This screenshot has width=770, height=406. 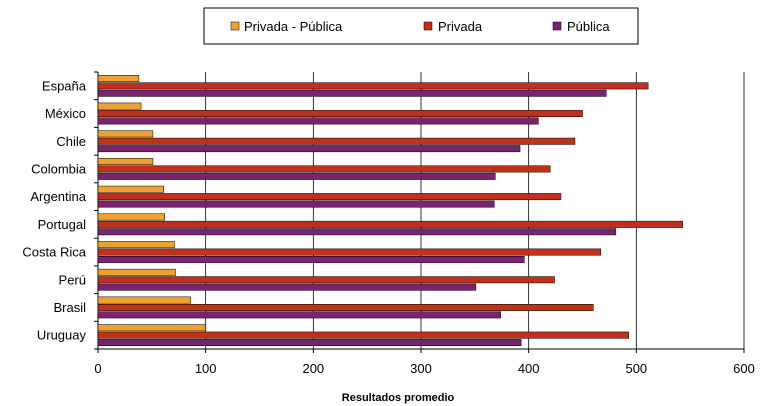 I want to click on bar-peru-privada, so click(x=326, y=280).